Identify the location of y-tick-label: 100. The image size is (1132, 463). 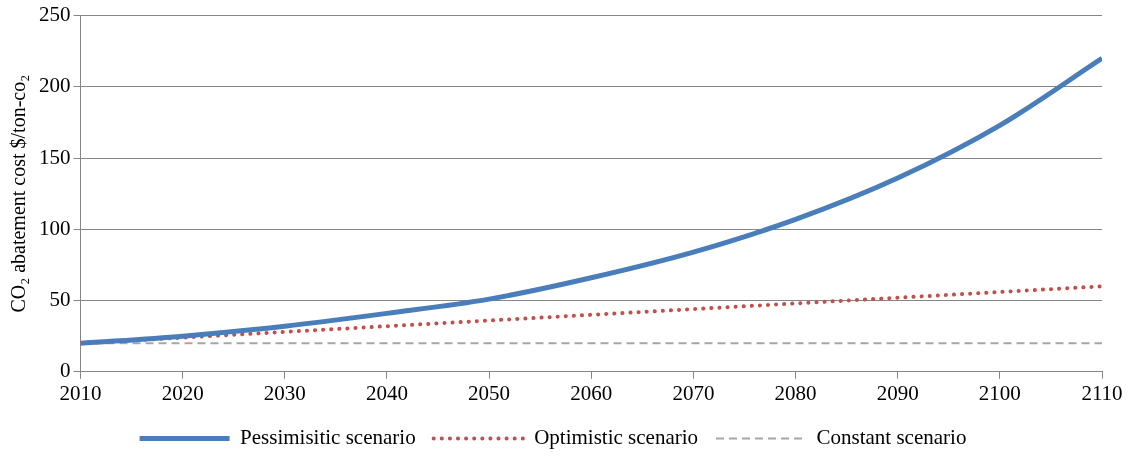
(55, 227).